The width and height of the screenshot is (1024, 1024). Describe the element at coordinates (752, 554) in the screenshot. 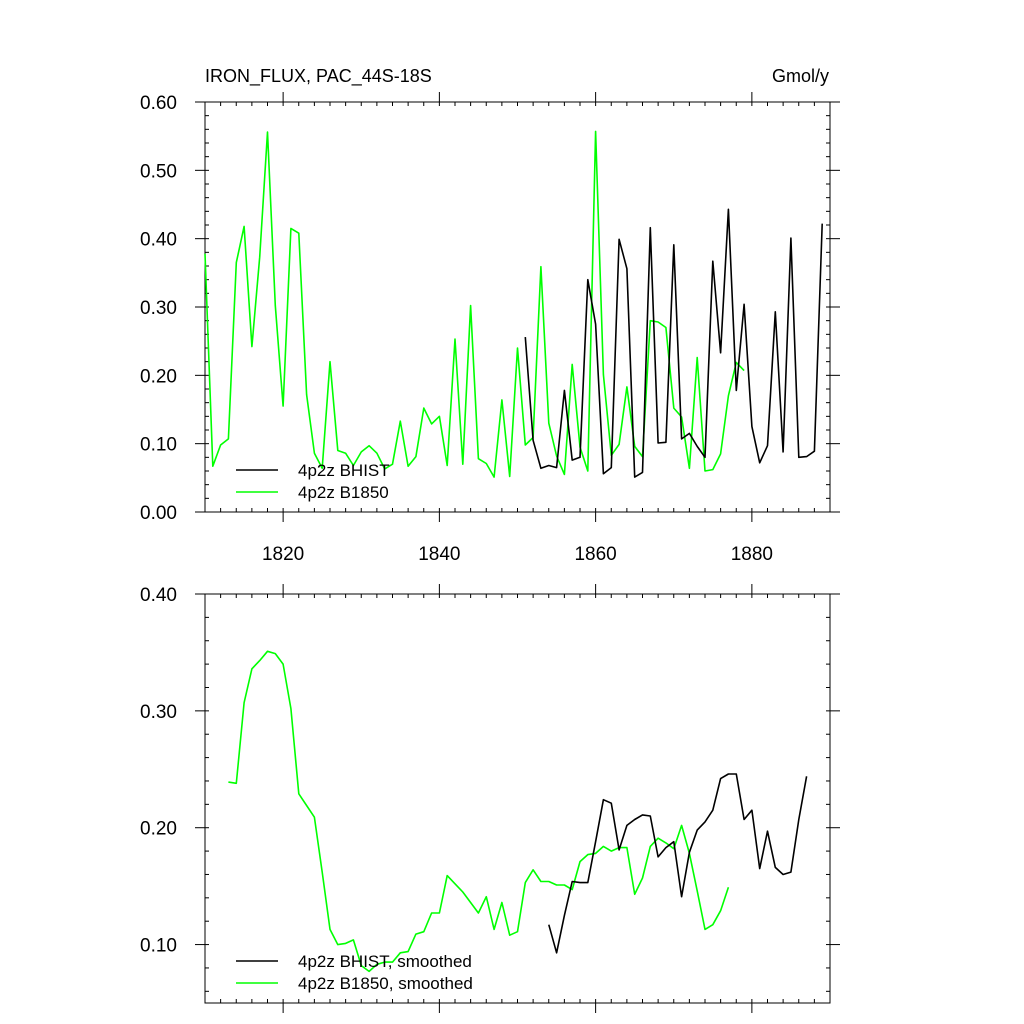

I see `x-tick-label: 1880` at that location.